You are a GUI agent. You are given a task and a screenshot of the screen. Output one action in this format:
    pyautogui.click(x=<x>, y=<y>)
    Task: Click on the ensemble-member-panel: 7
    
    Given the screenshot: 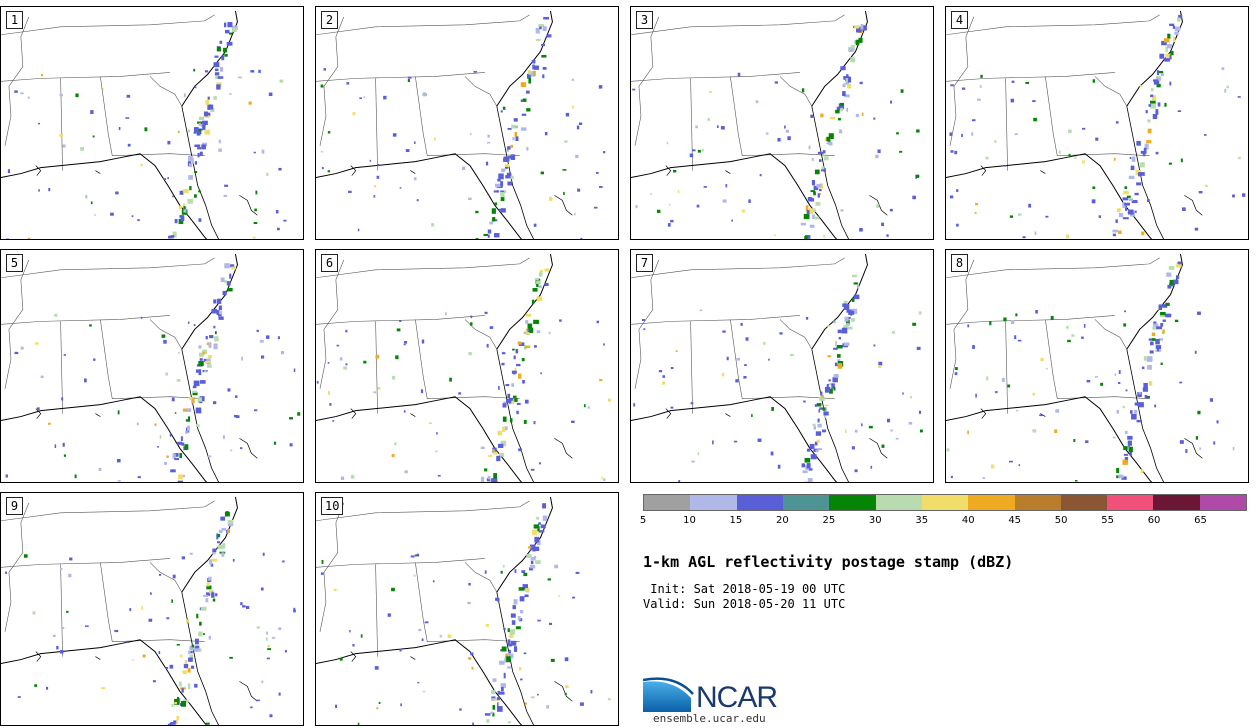 What is the action you would take?
    pyautogui.click(x=782, y=366)
    